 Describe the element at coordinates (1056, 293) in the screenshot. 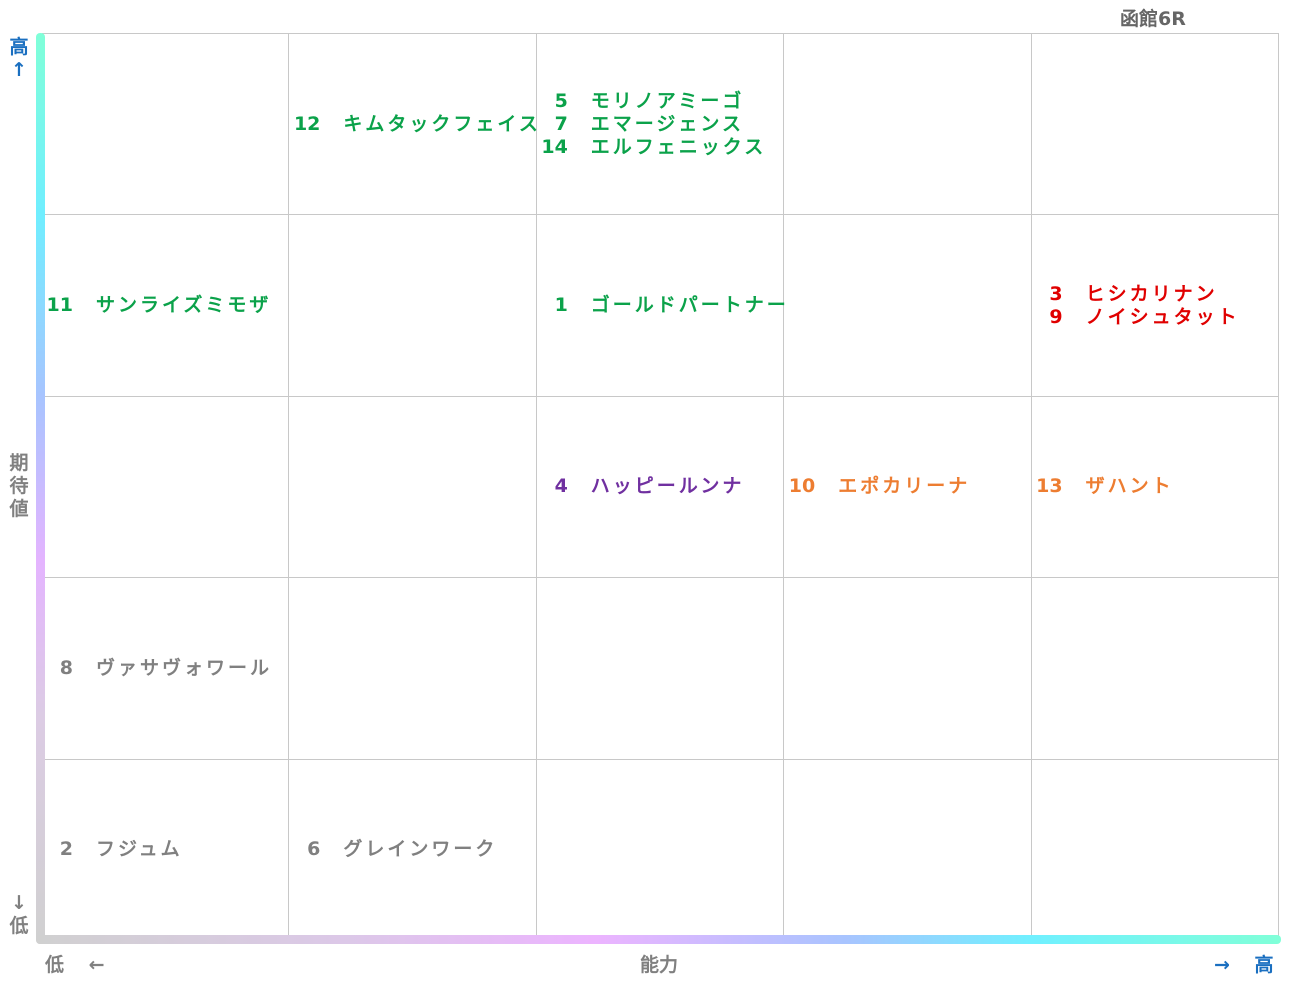

I see `horse-number: 3` at that location.